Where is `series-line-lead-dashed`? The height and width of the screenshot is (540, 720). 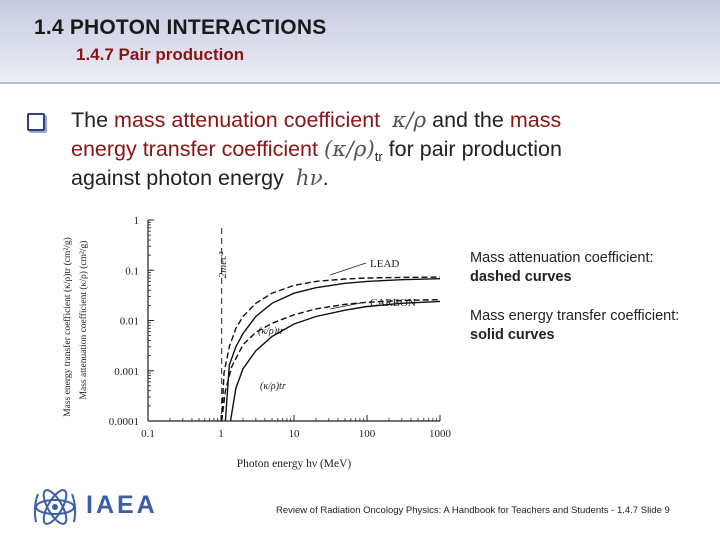
series-line-lead-dashed is located at coordinates (331, 349).